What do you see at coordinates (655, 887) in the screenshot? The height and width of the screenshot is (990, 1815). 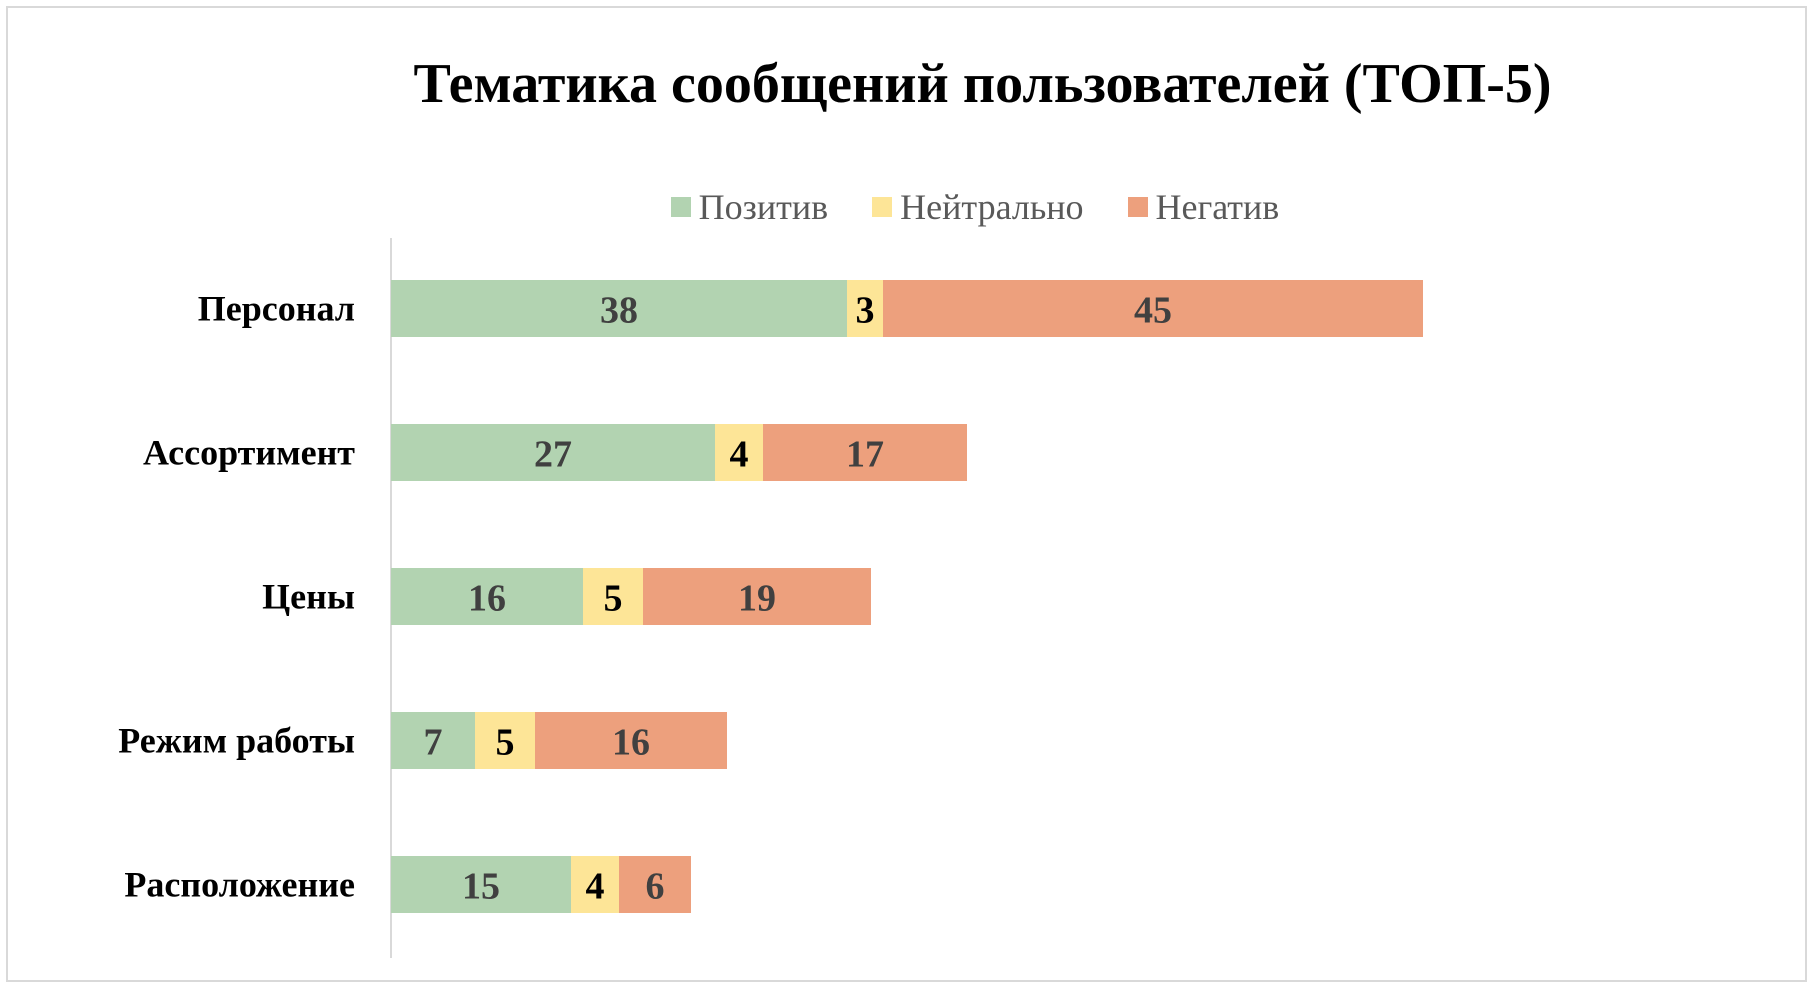 I see `data-label-negative: 6` at bounding box center [655, 887].